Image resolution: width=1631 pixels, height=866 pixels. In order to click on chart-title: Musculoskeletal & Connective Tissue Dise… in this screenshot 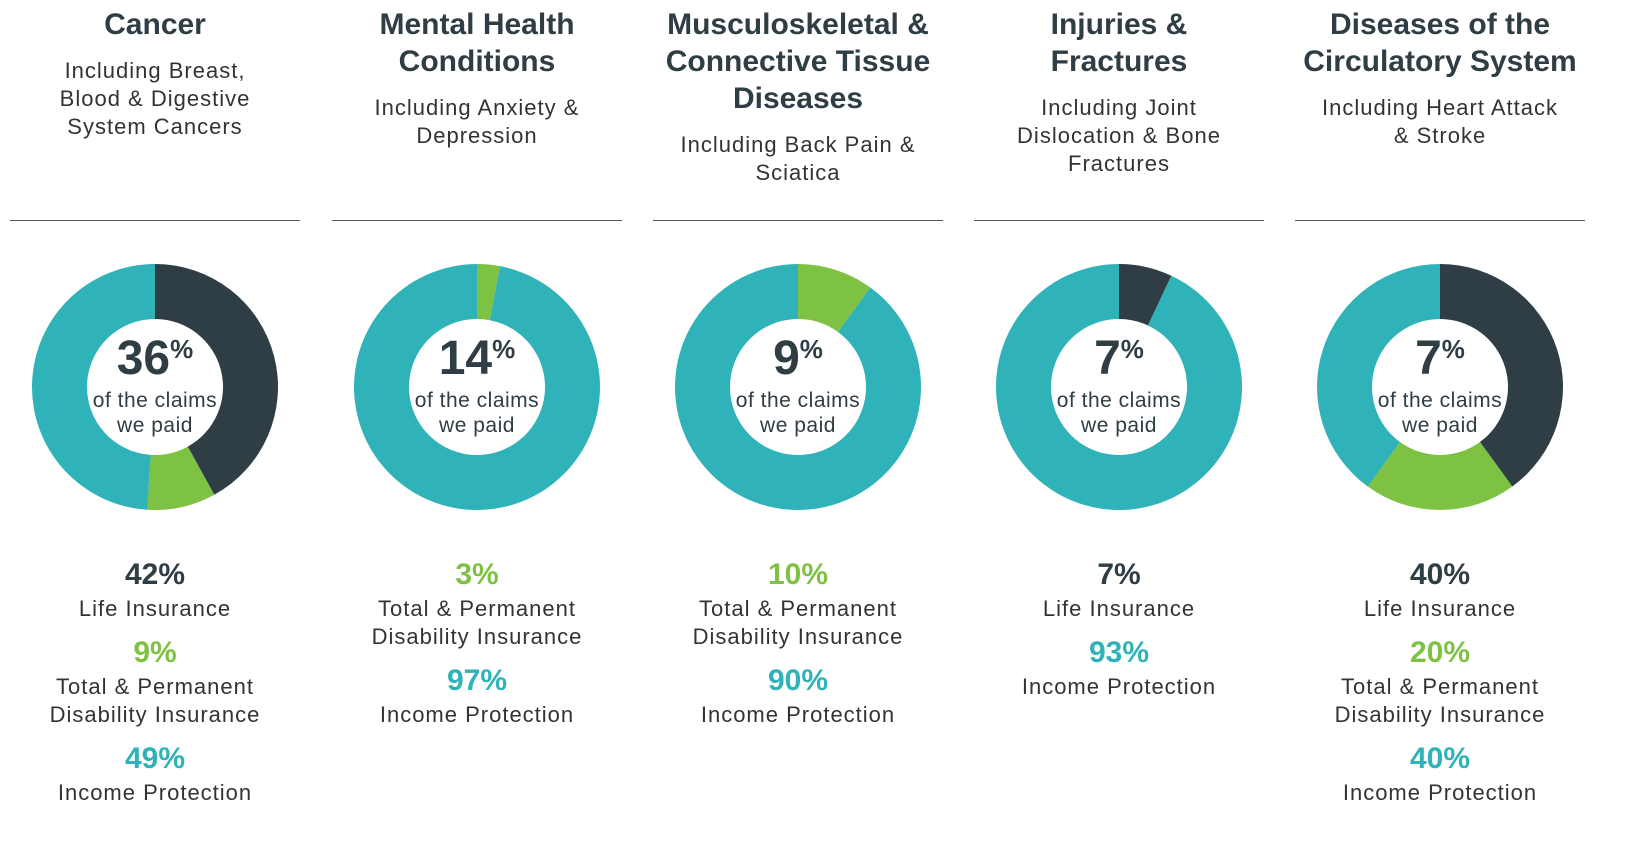, I will do `click(798, 61)`.